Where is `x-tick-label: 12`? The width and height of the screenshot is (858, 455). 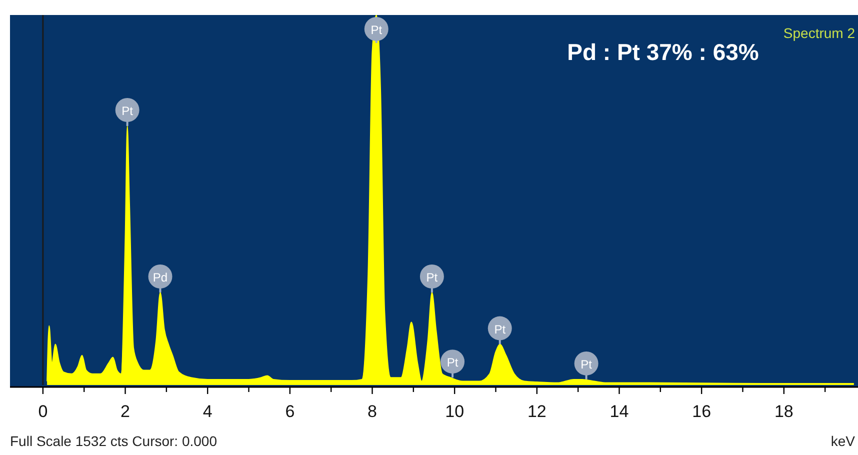 x-tick-label: 12 is located at coordinates (536, 411).